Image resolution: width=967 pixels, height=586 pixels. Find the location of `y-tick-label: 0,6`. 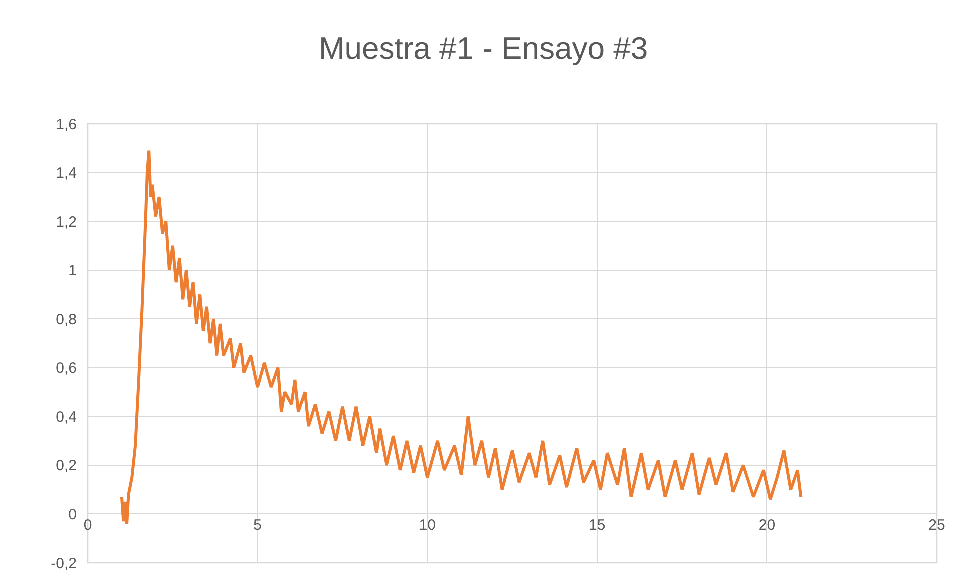

y-tick-label: 0,6 is located at coordinates (66, 369).